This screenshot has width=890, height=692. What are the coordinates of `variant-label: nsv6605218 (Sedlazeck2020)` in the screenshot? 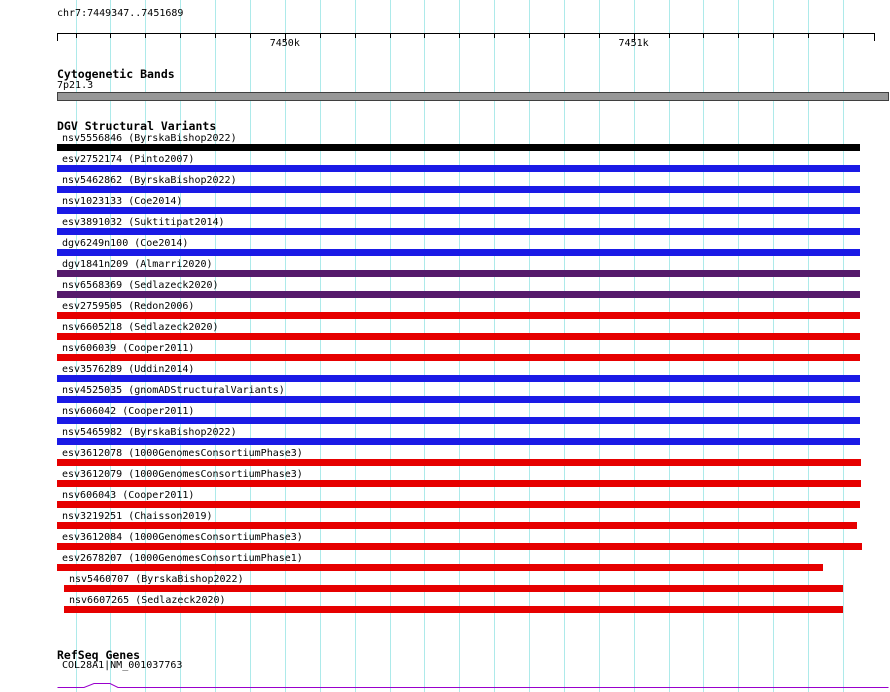 It's located at (140, 327).